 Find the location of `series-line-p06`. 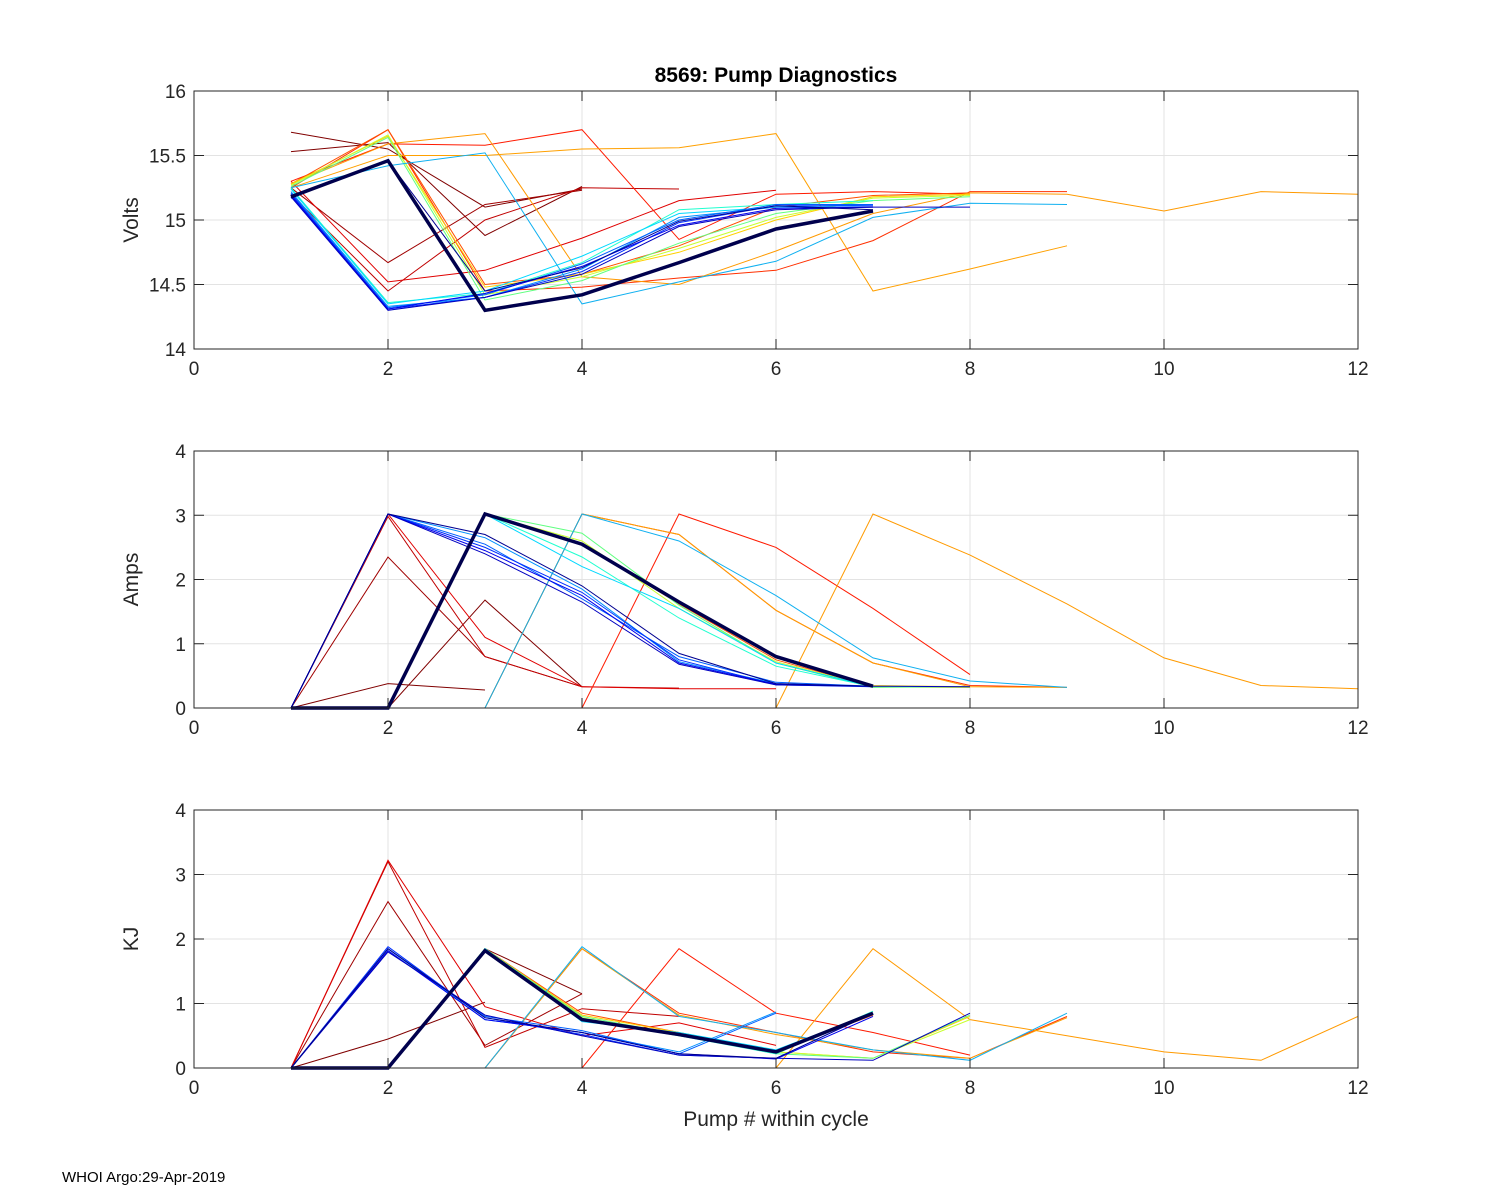

series-line-p06 is located at coordinates (630, 185).